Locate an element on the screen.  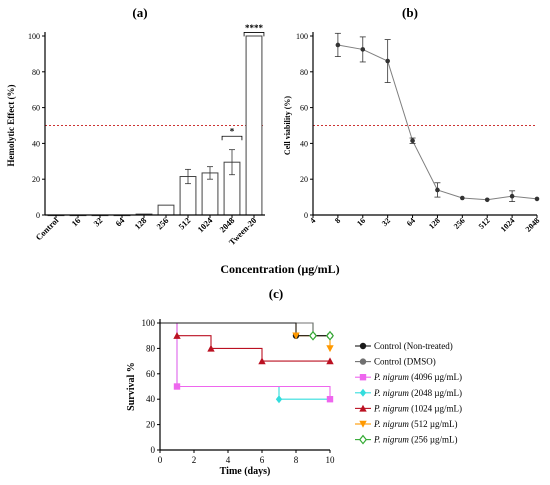
panel-a-label: (a) is located at coordinates (139, 12).